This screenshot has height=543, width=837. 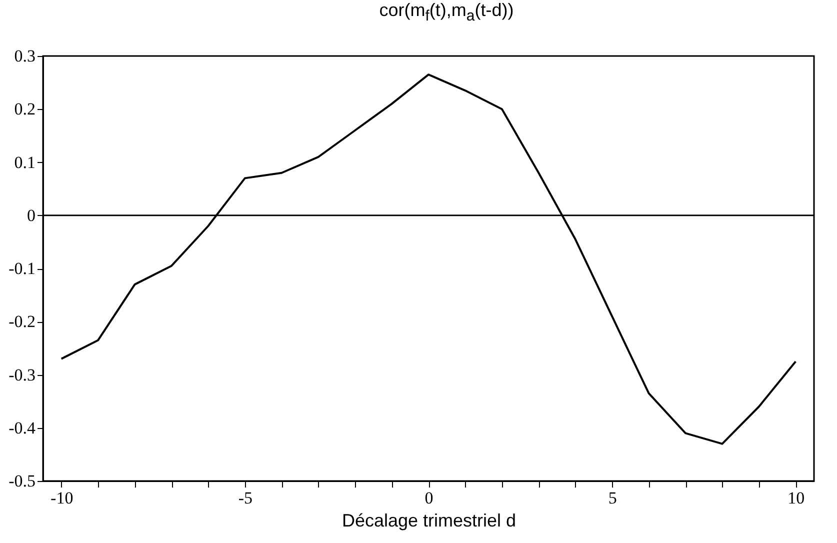 What do you see at coordinates (22, 481) in the screenshot?
I see `y-tick-label: -0.5` at bounding box center [22, 481].